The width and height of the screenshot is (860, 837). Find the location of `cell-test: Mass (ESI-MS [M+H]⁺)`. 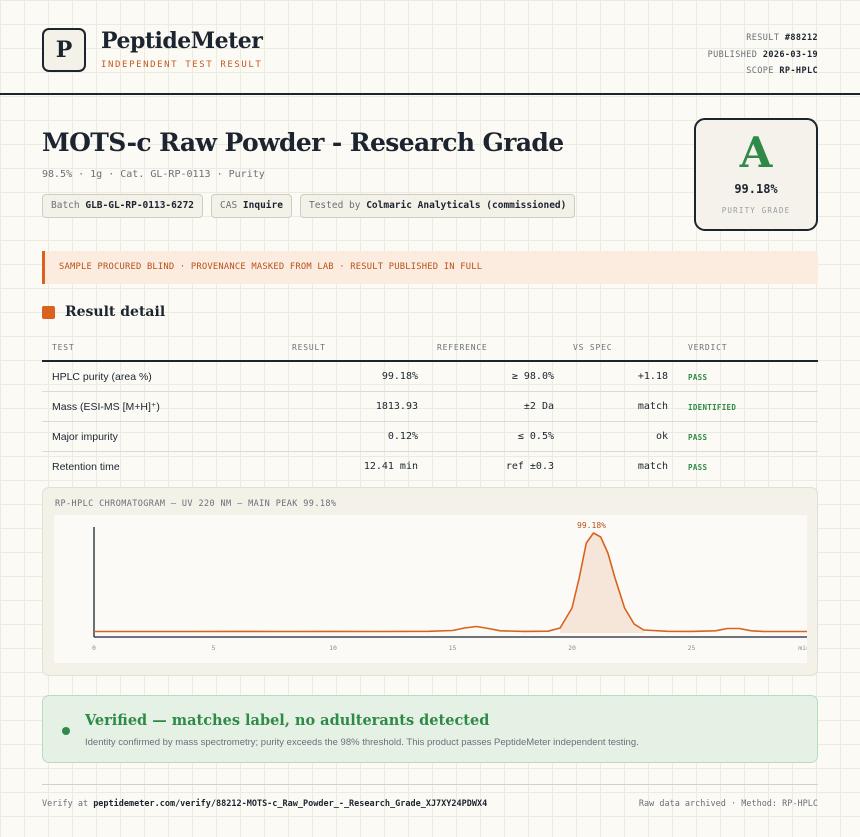

cell-test: Mass (ESI-MS [M+H]⁺) is located at coordinates (106, 407).